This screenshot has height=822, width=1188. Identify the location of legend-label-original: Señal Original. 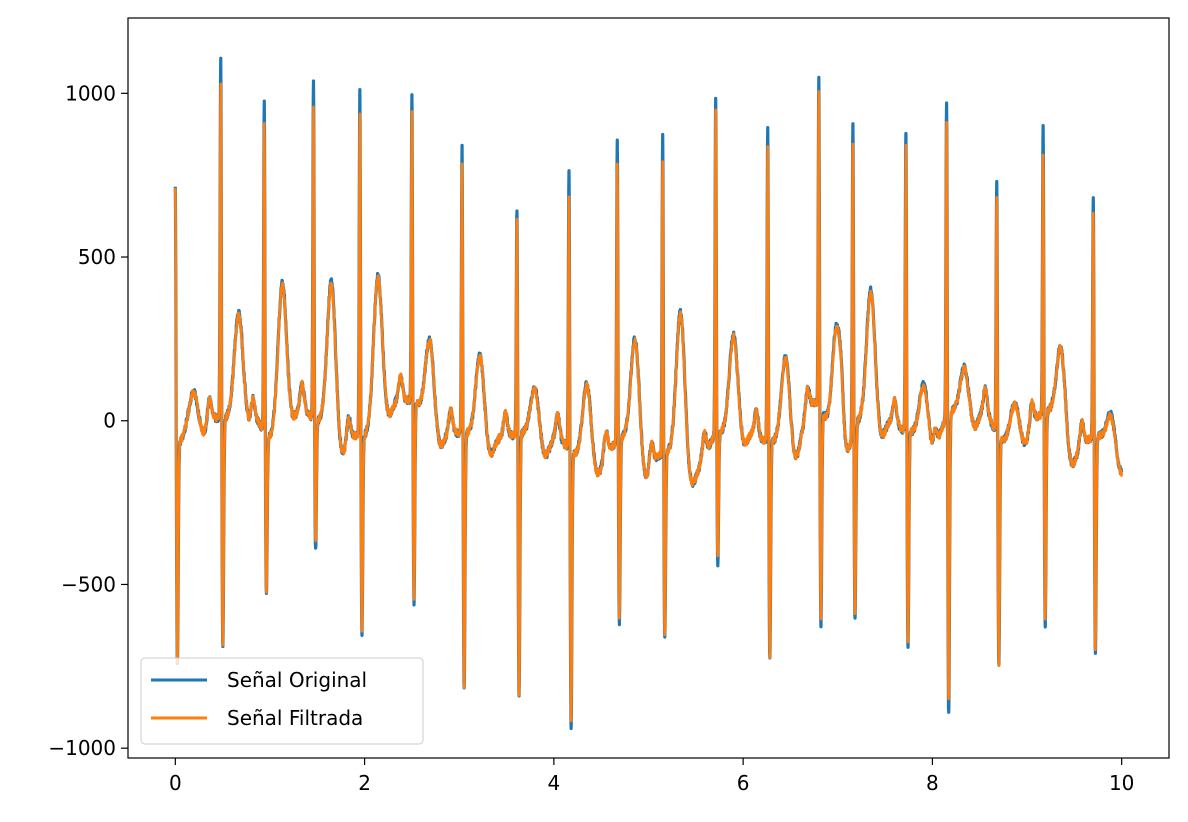
(297, 680).